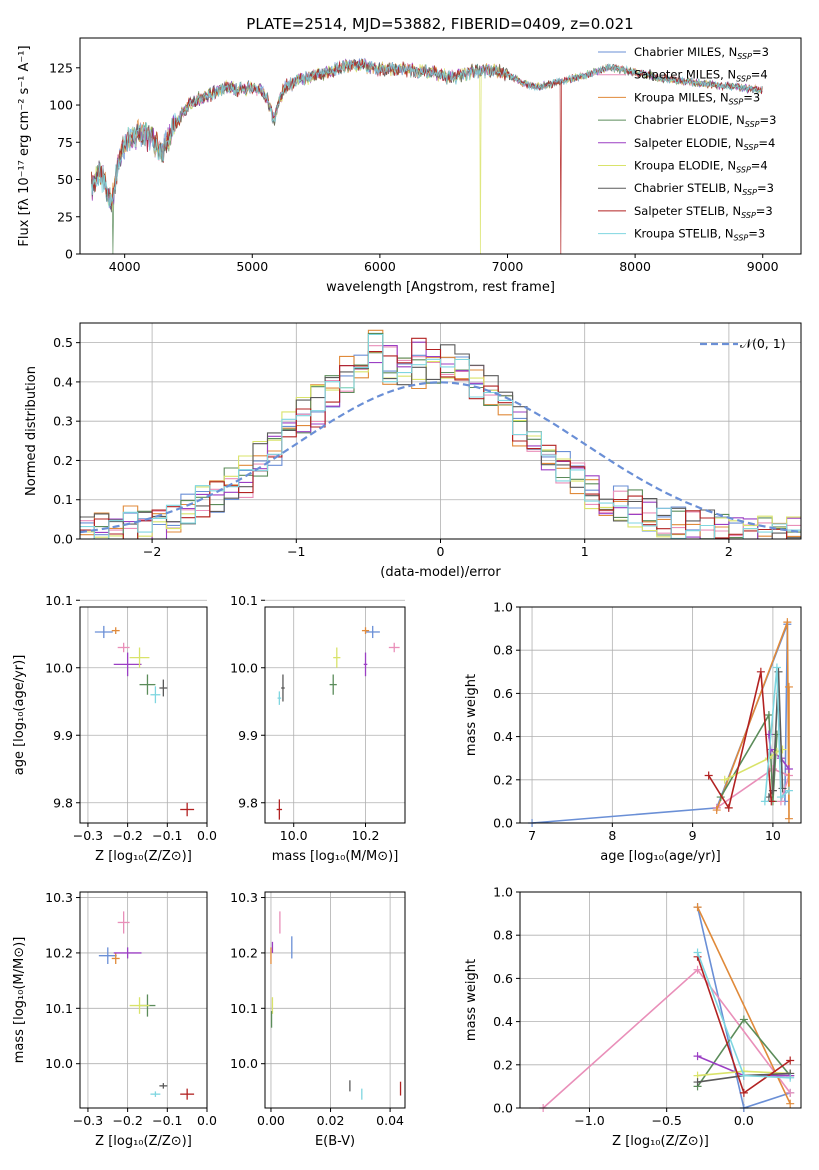  I want to click on spectrum-lines, so click(427, 155).